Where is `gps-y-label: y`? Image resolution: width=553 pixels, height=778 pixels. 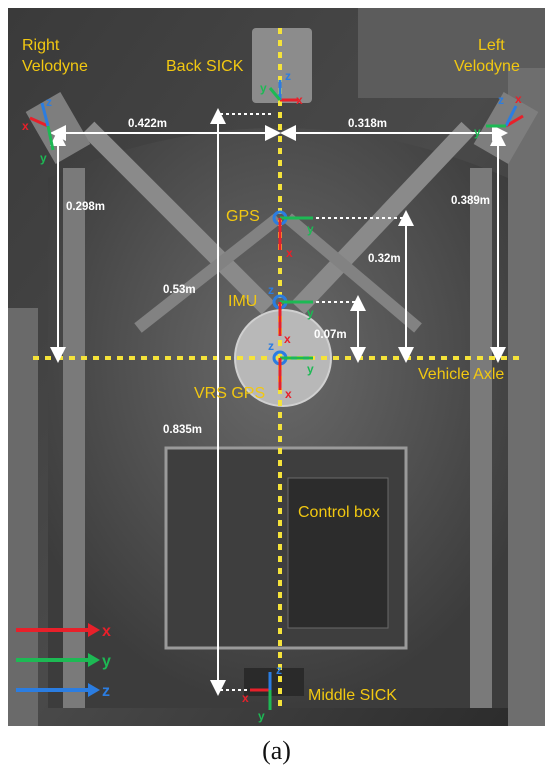
gps-y-label: y is located at coordinates (310, 229).